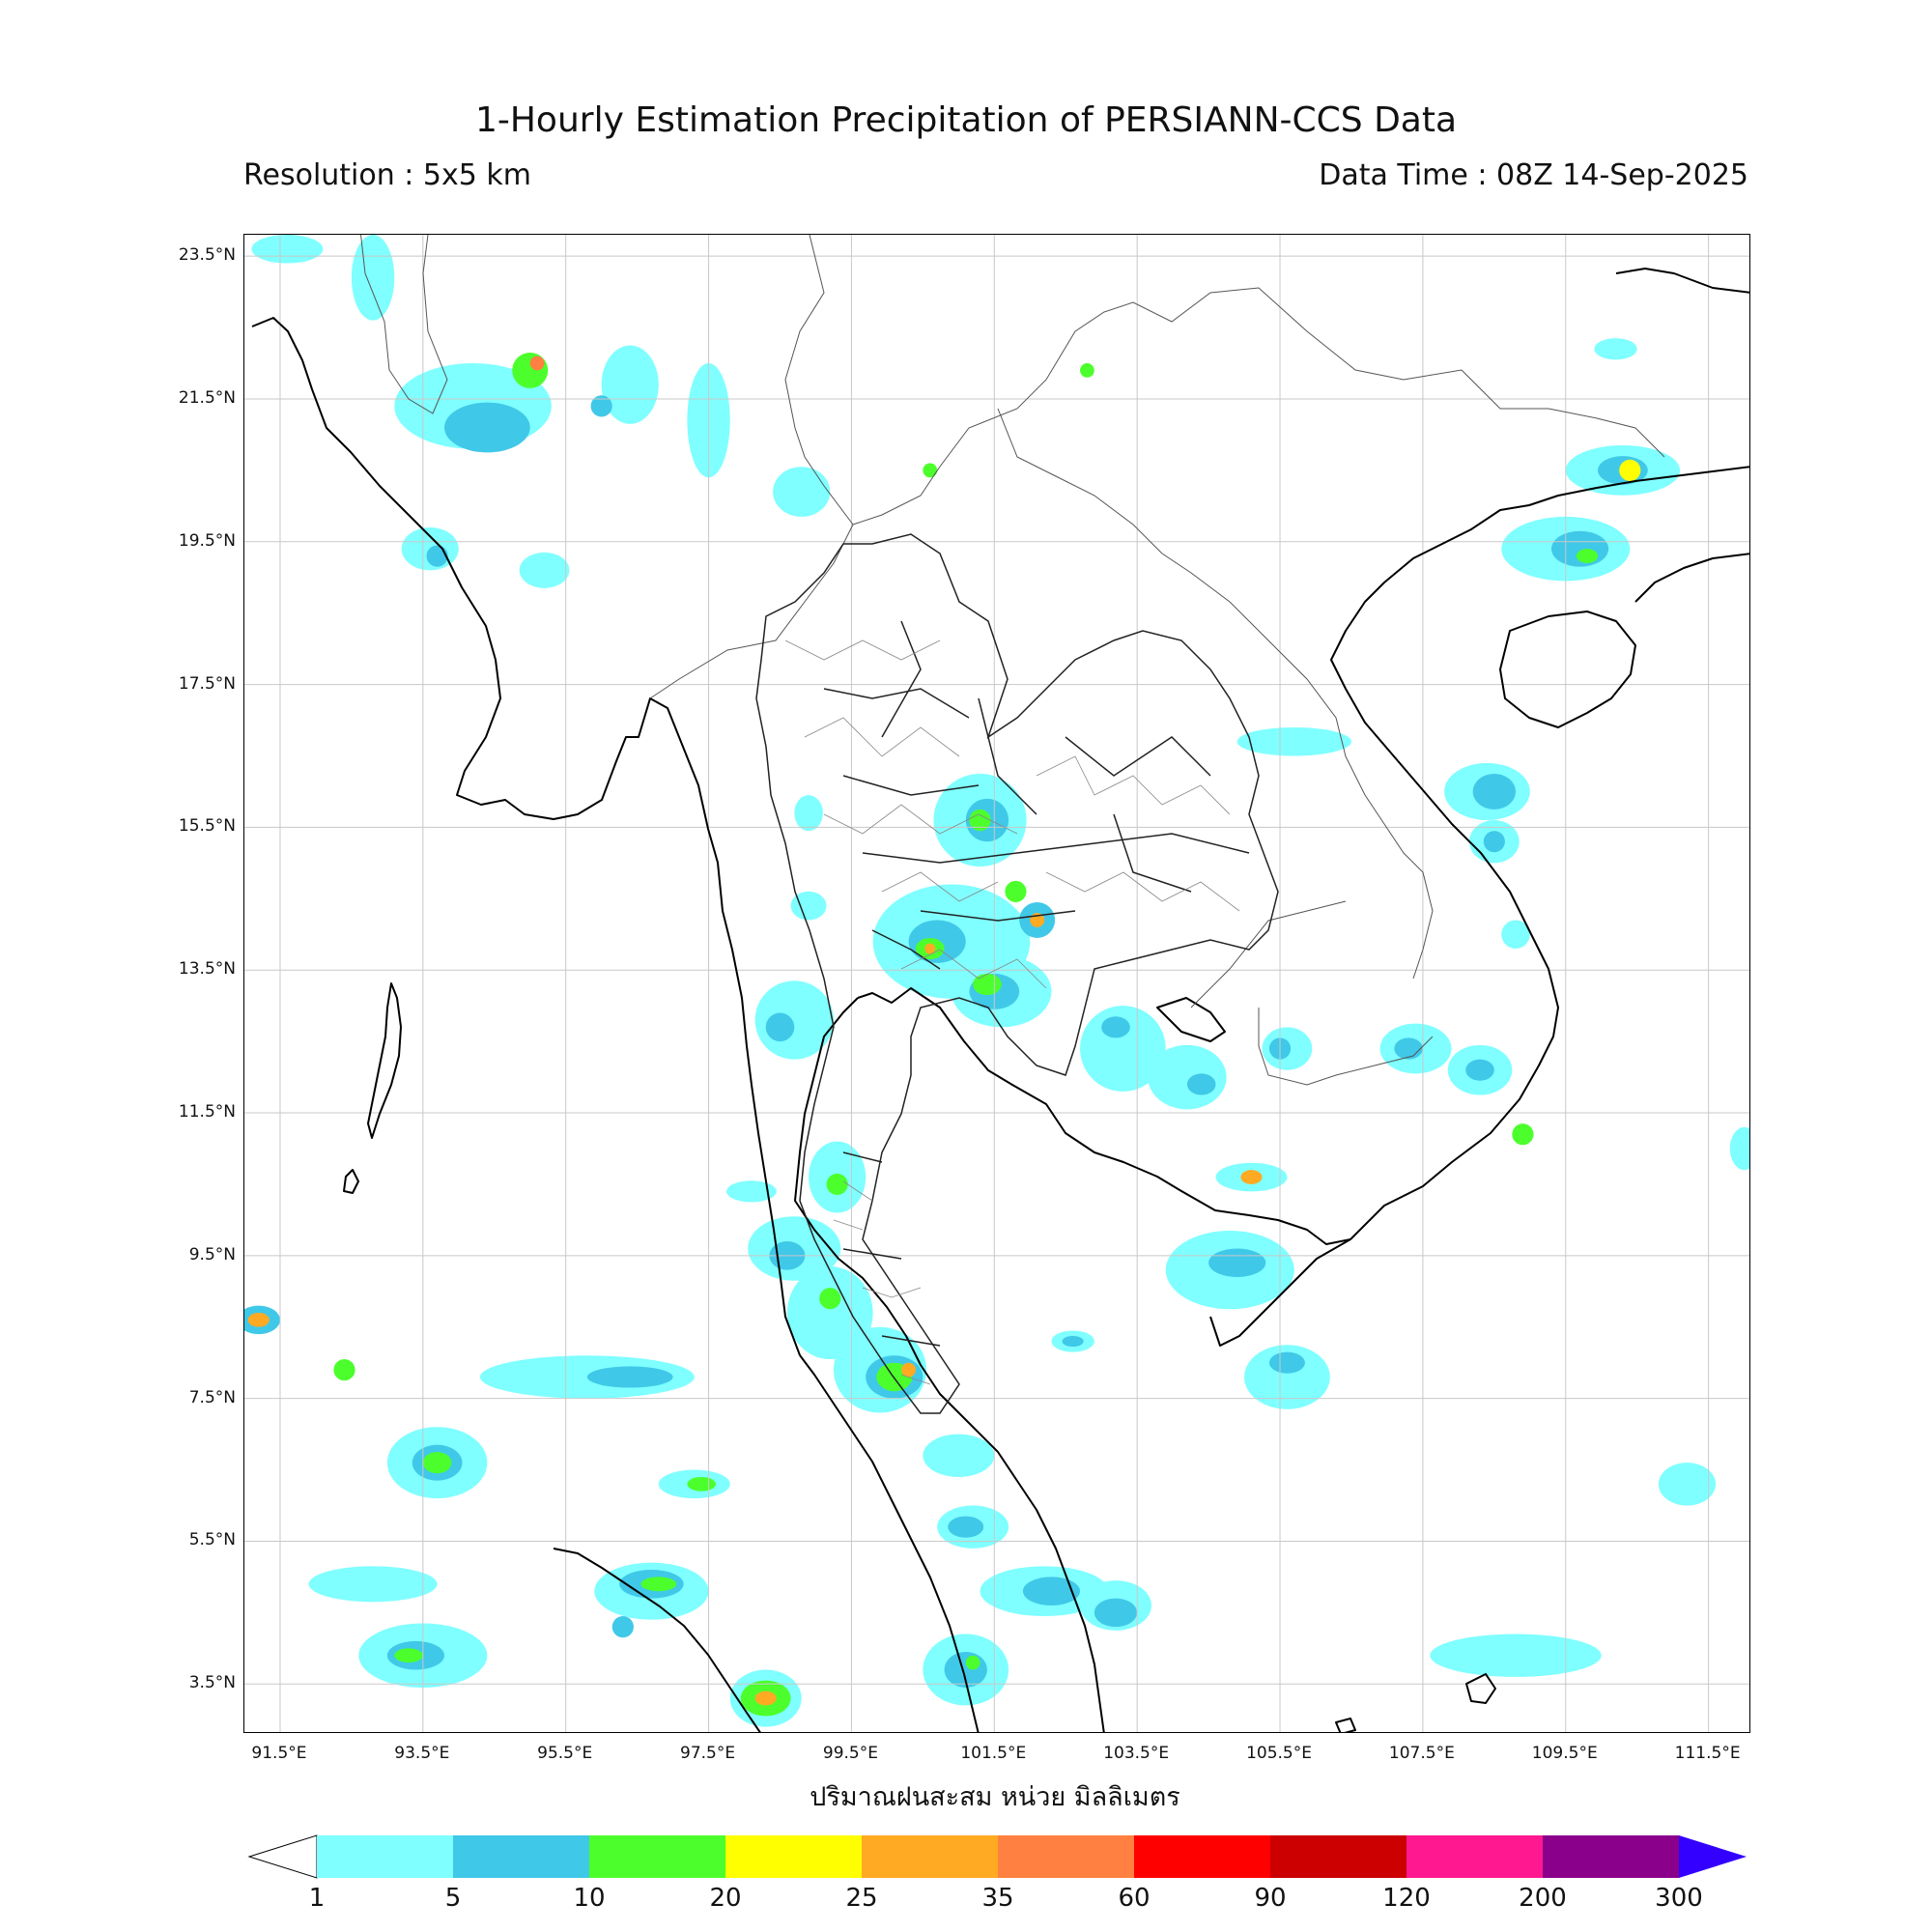 The height and width of the screenshot is (1932, 1932). Describe the element at coordinates (1707, 1753) in the screenshot. I see `lon-tick-label: 111.5°E` at that location.